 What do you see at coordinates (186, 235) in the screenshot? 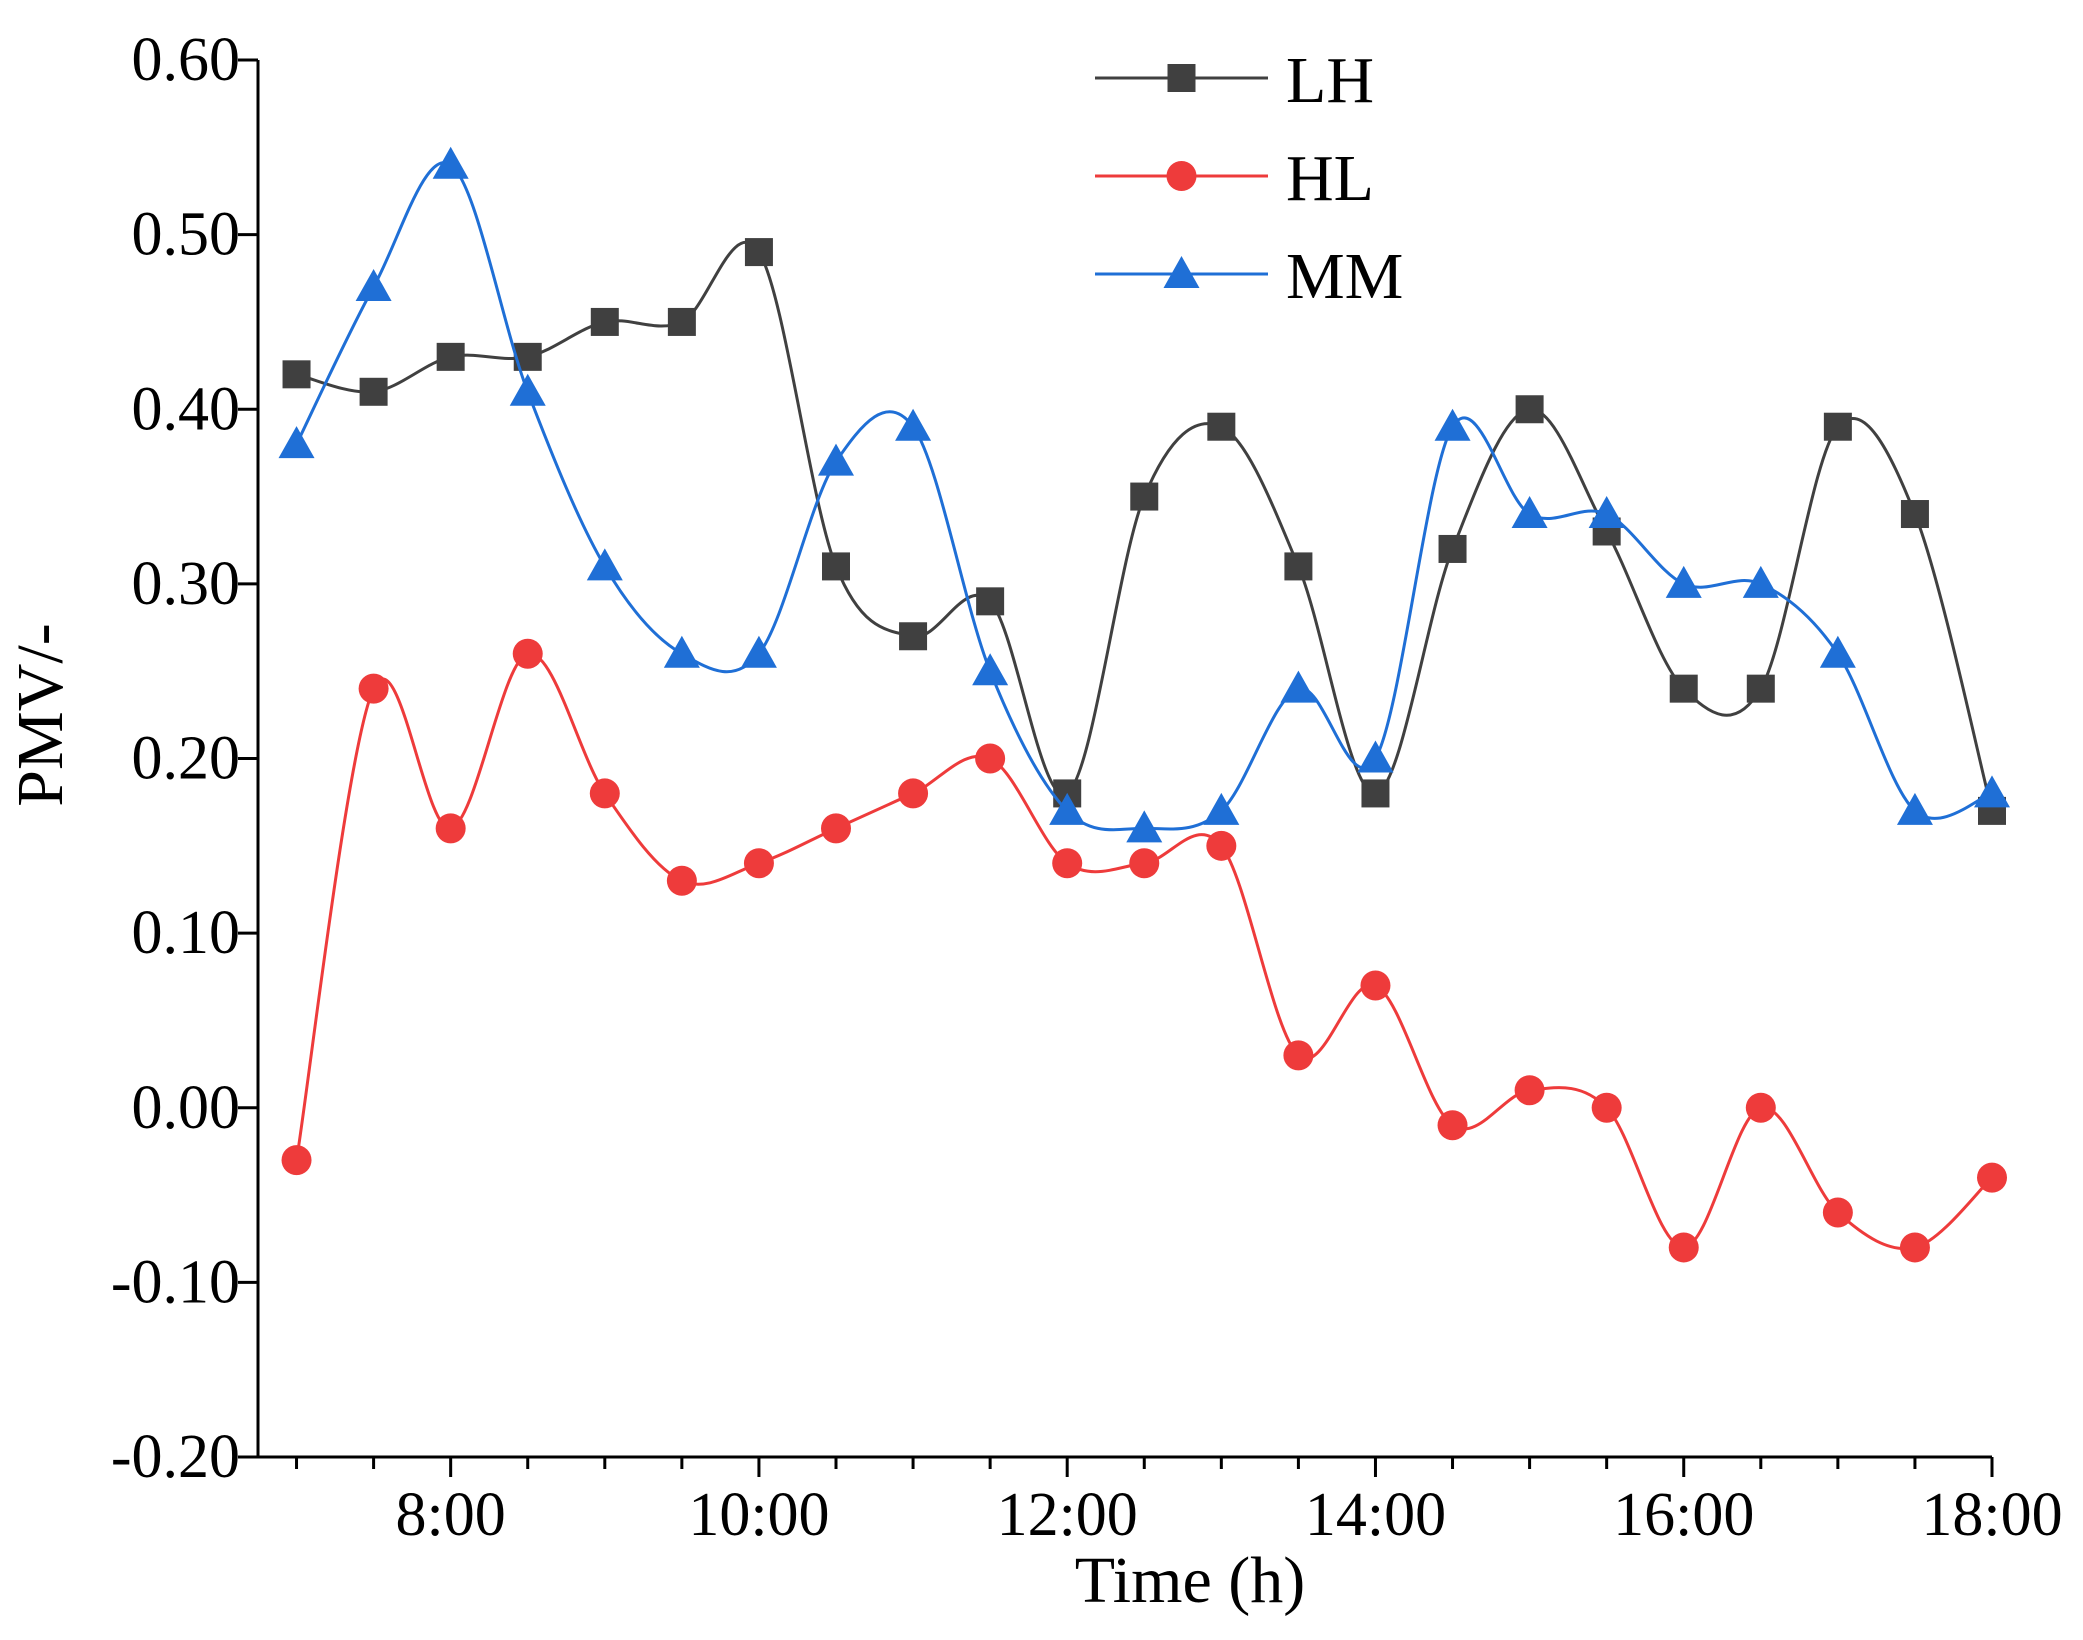
I see `y-tick-label: 0.50` at bounding box center [186, 235].